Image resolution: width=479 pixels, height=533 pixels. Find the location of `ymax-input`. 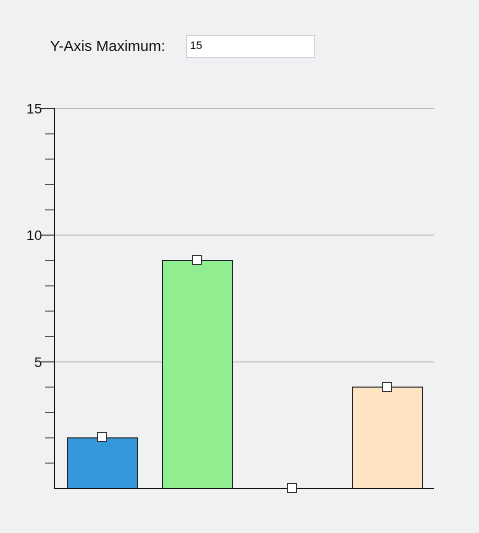

ymax-input is located at coordinates (250, 46).